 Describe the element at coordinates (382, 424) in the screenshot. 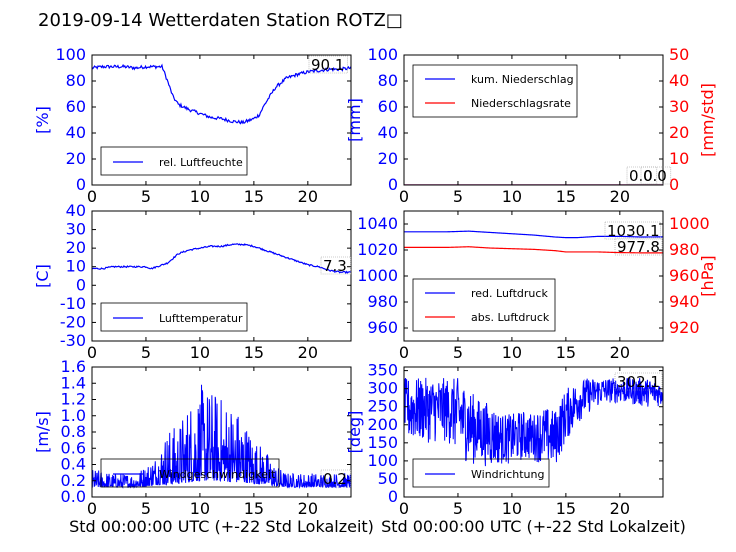

I see `y-tick-label: 200` at that location.